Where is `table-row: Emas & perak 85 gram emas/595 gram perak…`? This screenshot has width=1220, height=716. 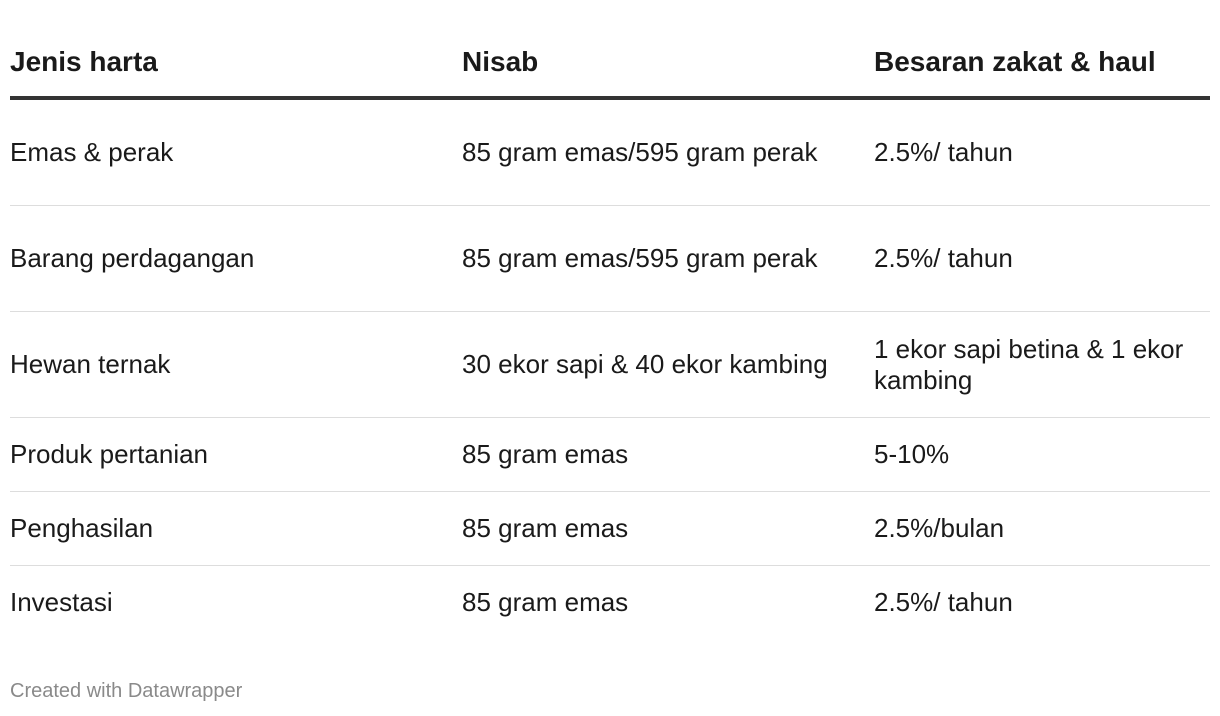
table-row: Emas & perak 85 gram emas/595 gram perak… is located at coordinates (610, 152).